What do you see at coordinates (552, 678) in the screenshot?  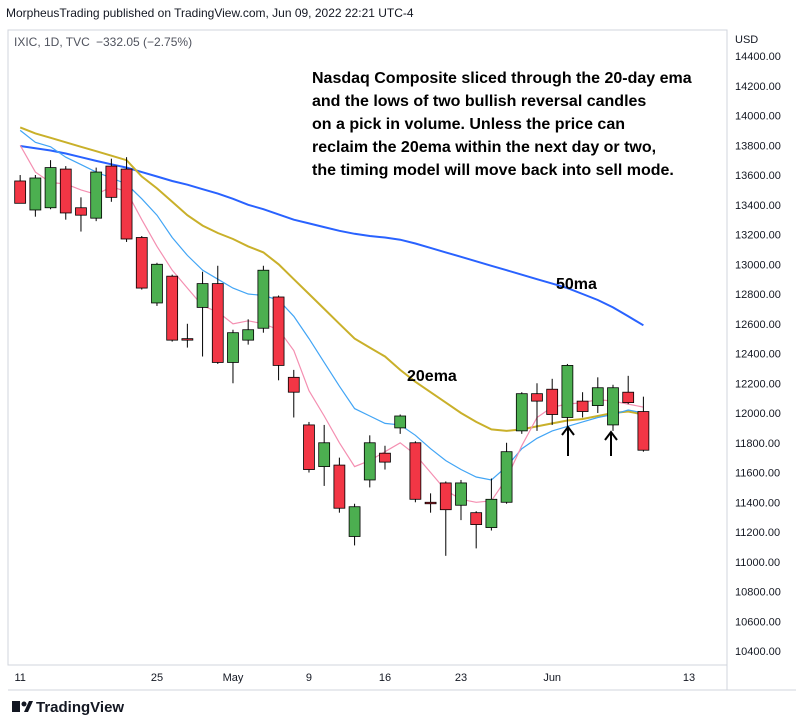 I see `x-tick-label: Jun` at bounding box center [552, 678].